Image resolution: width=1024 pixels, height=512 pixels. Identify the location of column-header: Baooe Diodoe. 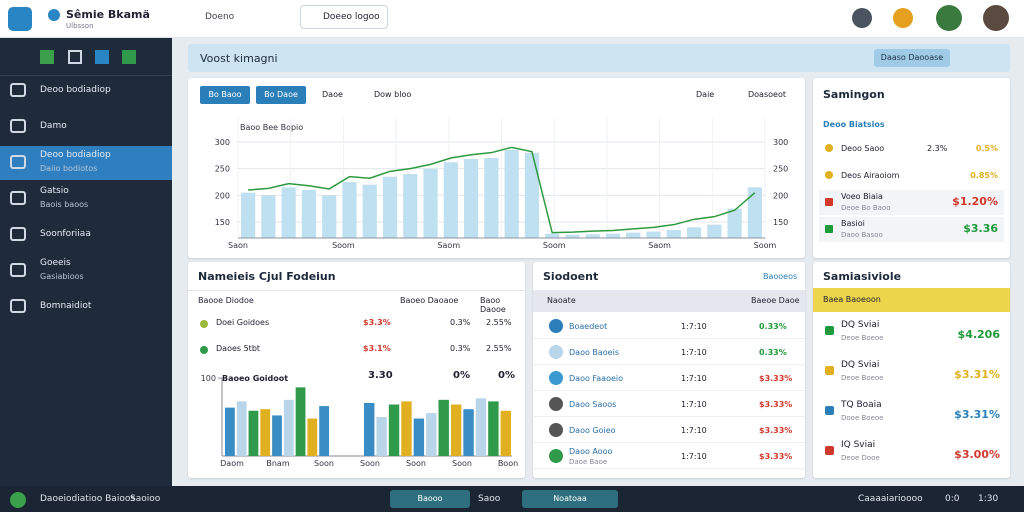
(226, 300).